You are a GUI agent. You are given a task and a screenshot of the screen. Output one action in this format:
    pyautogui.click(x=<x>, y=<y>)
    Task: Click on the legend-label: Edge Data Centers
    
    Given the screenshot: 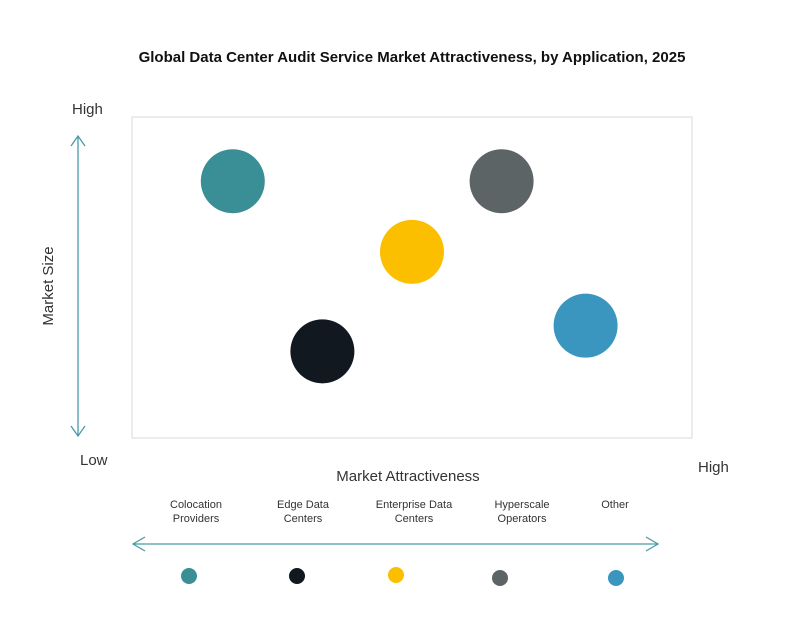 What is the action you would take?
    pyautogui.click(x=303, y=512)
    